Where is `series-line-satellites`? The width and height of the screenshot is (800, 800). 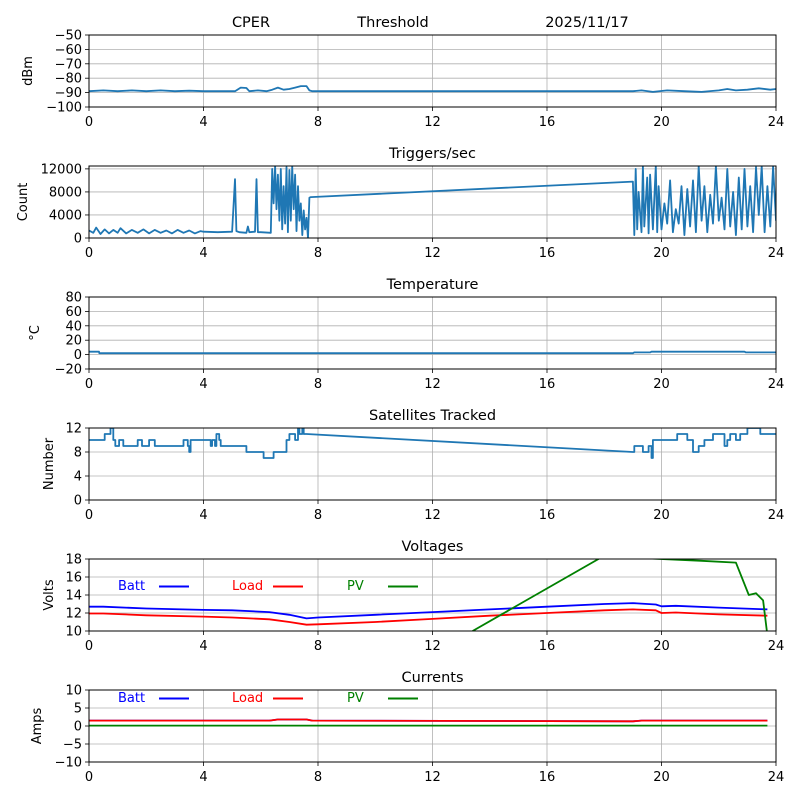
series-line-satellites is located at coordinates (432, 443).